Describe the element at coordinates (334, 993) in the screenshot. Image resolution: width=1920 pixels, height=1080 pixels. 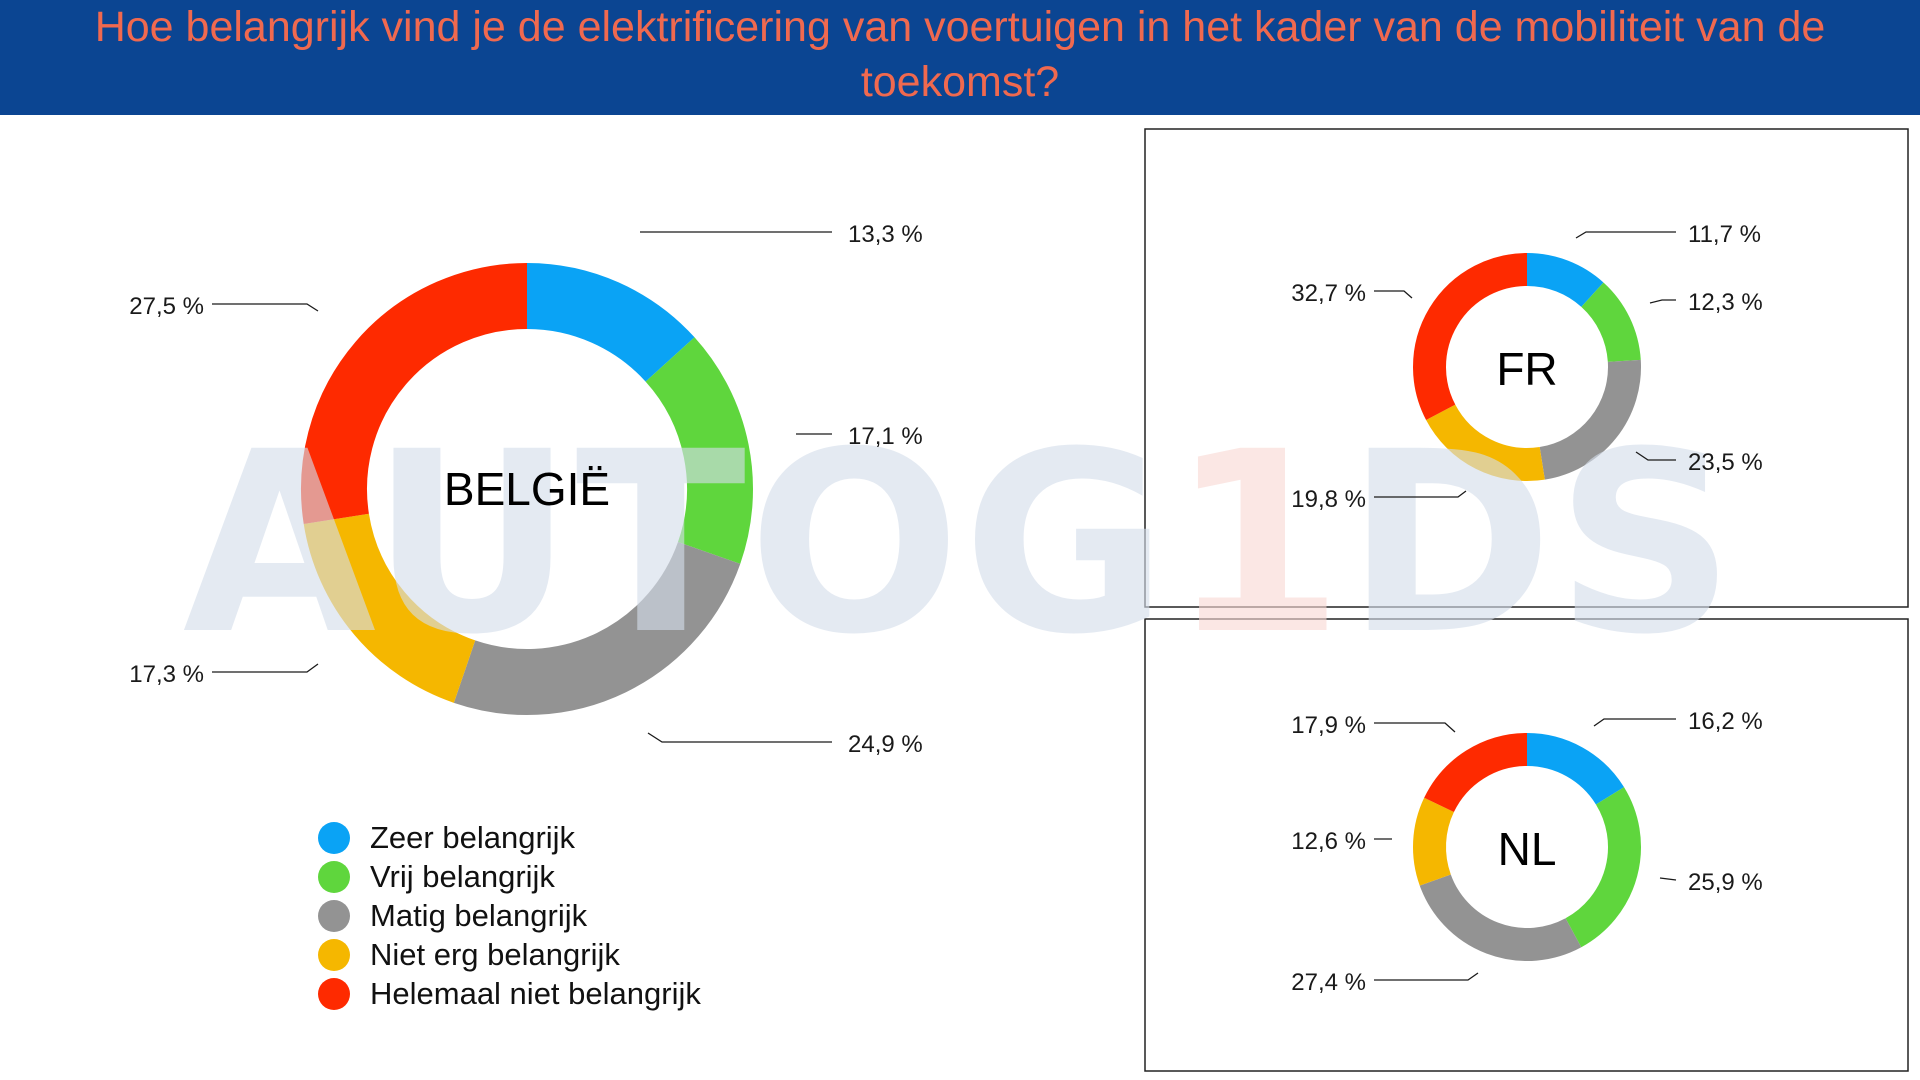
I see `legend-swatch-helemaal-niet` at that location.